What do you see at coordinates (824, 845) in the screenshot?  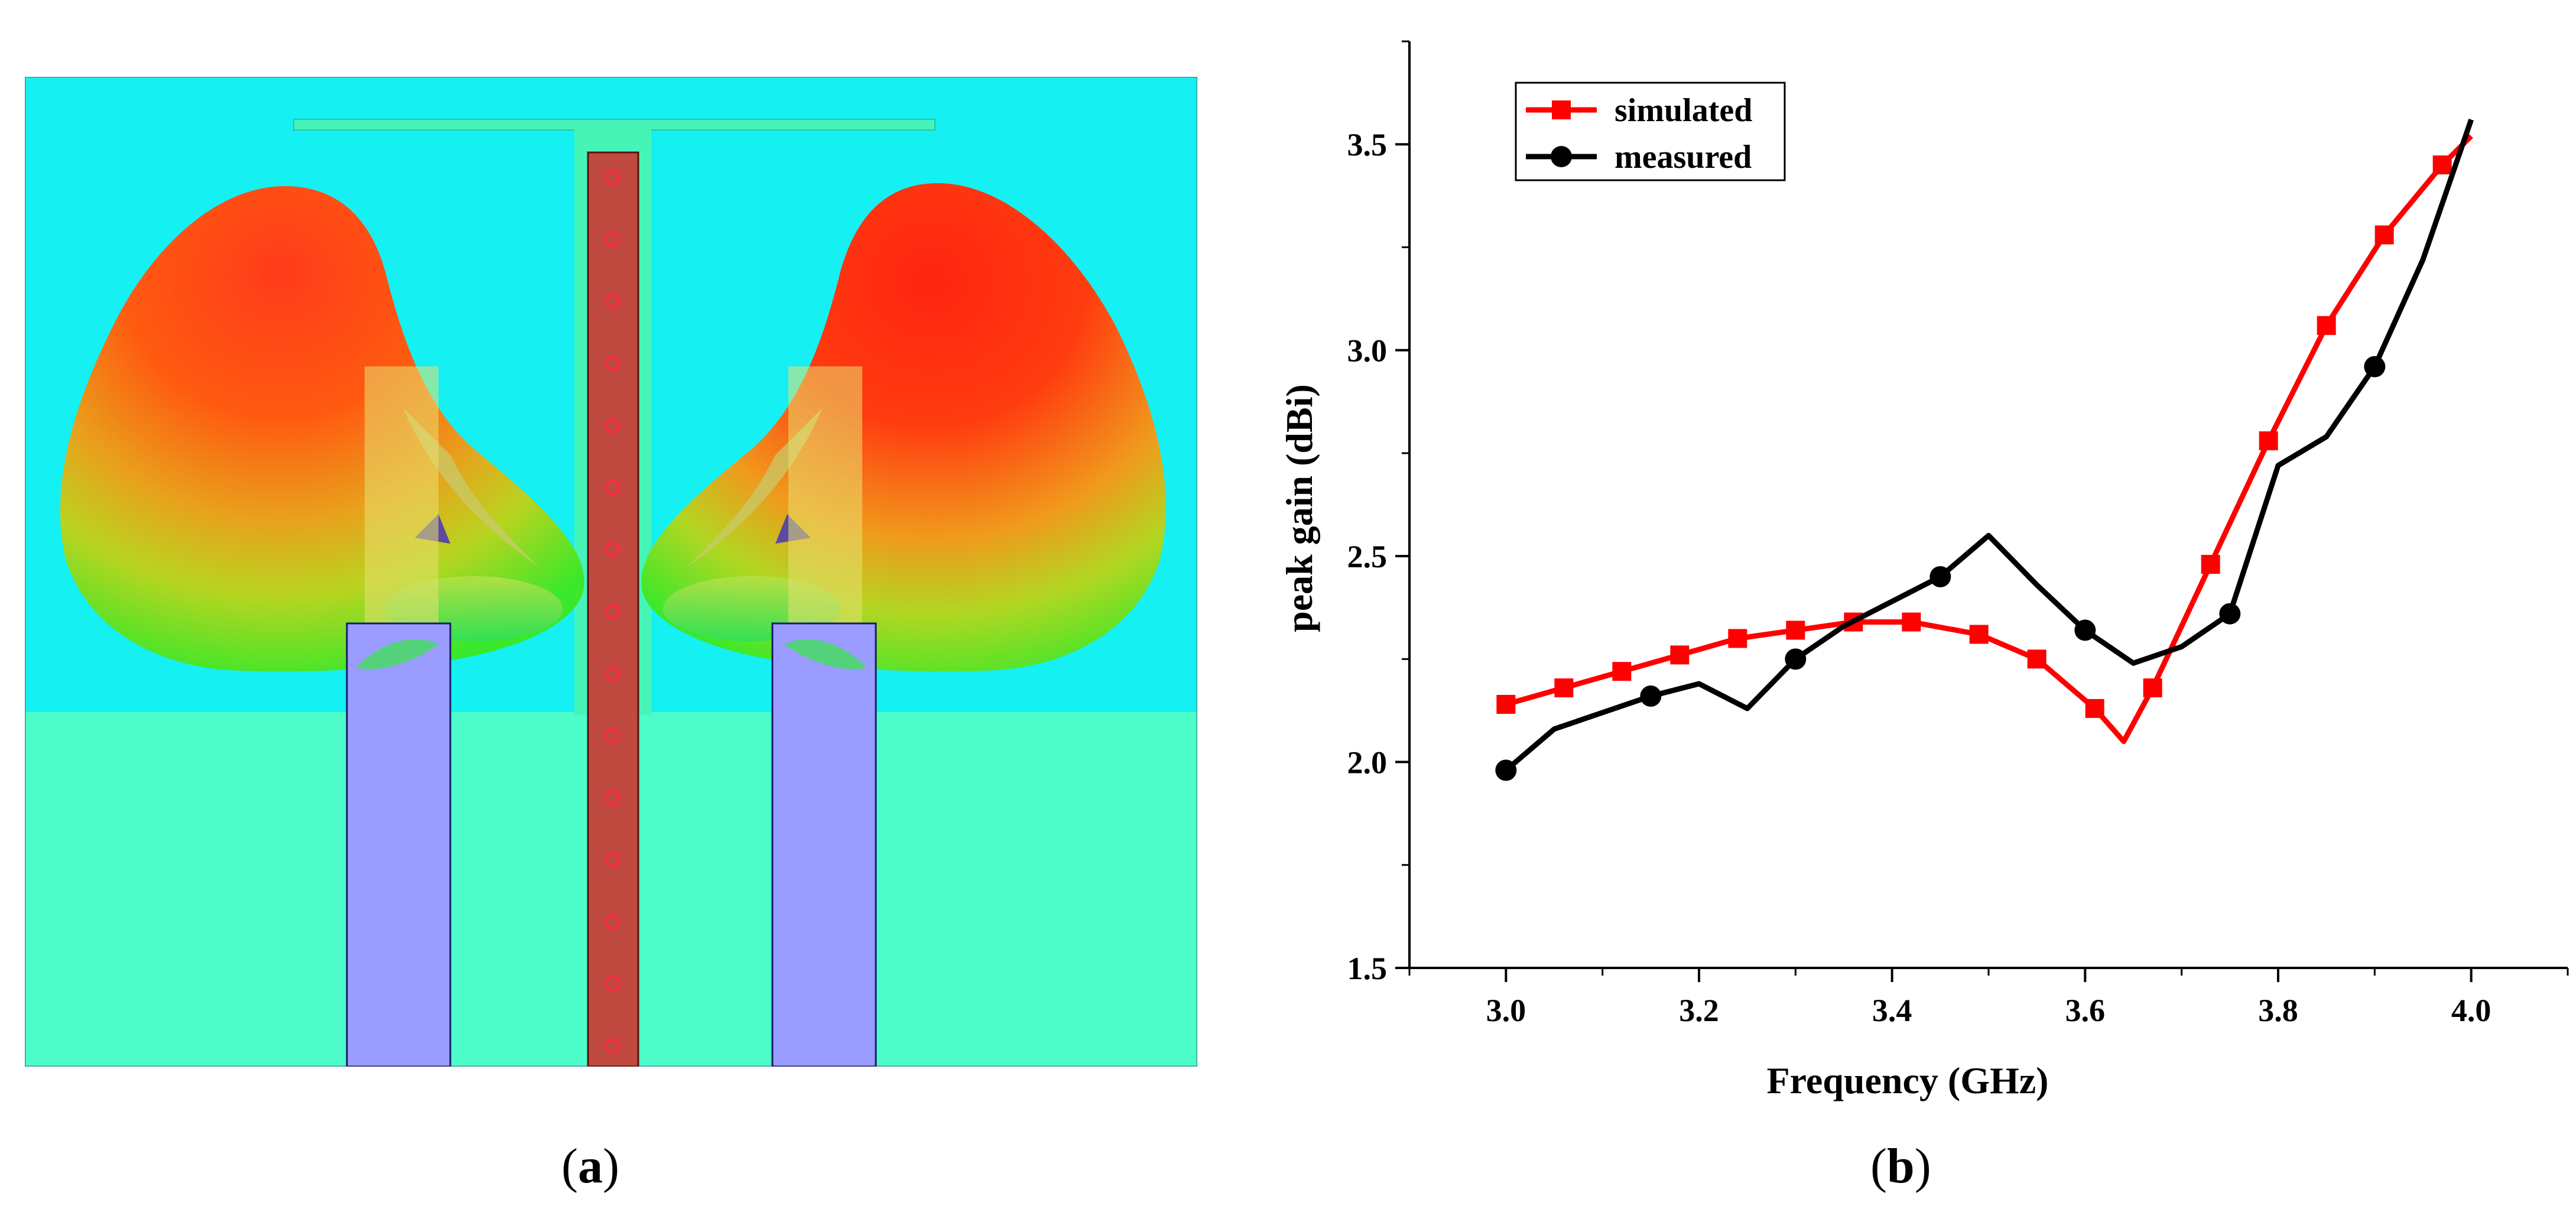 I see `right-feed-port` at bounding box center [824, 845].